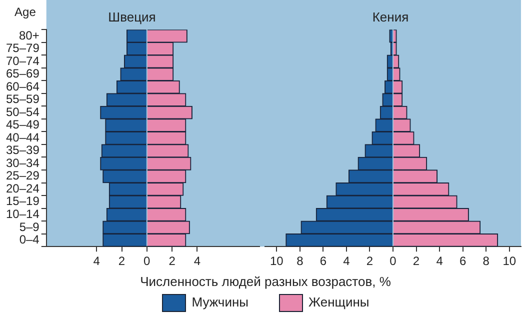 The width and height of the screenshot is (531, 328). I want to click on y-tick-label: 30–34, so click(23, 163).